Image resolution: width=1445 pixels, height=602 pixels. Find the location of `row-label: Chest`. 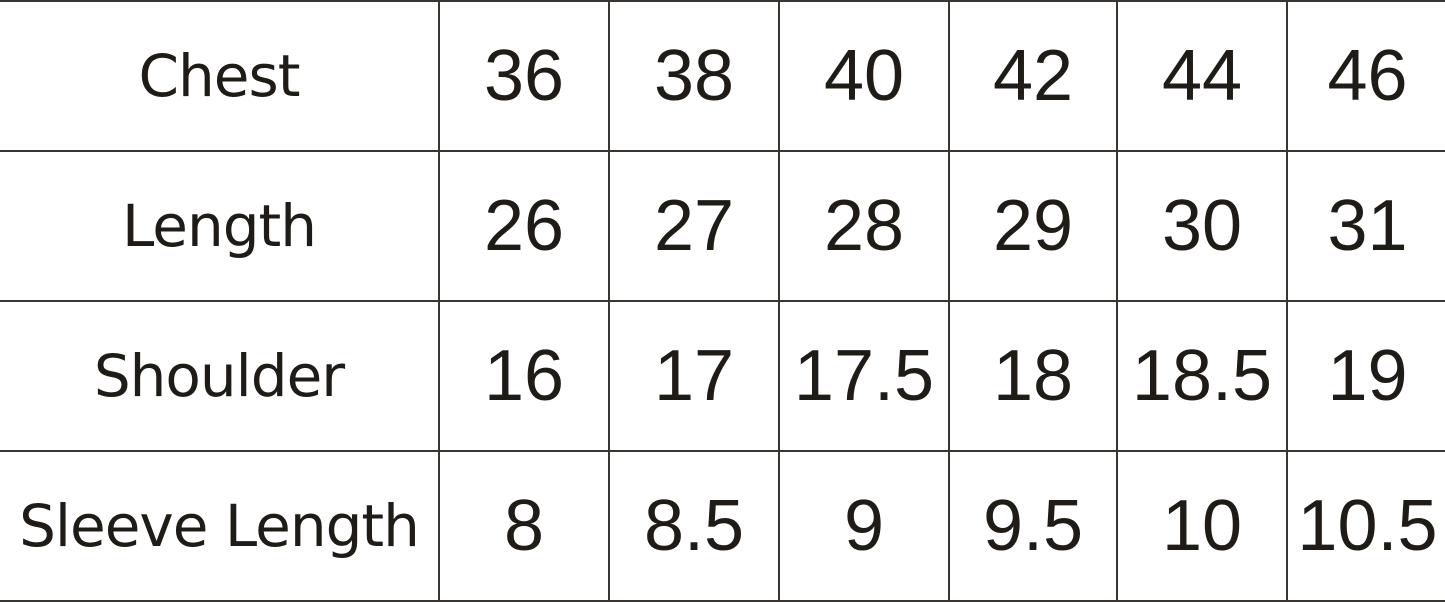

row-label: Chest is located at coordinates (220, 76).